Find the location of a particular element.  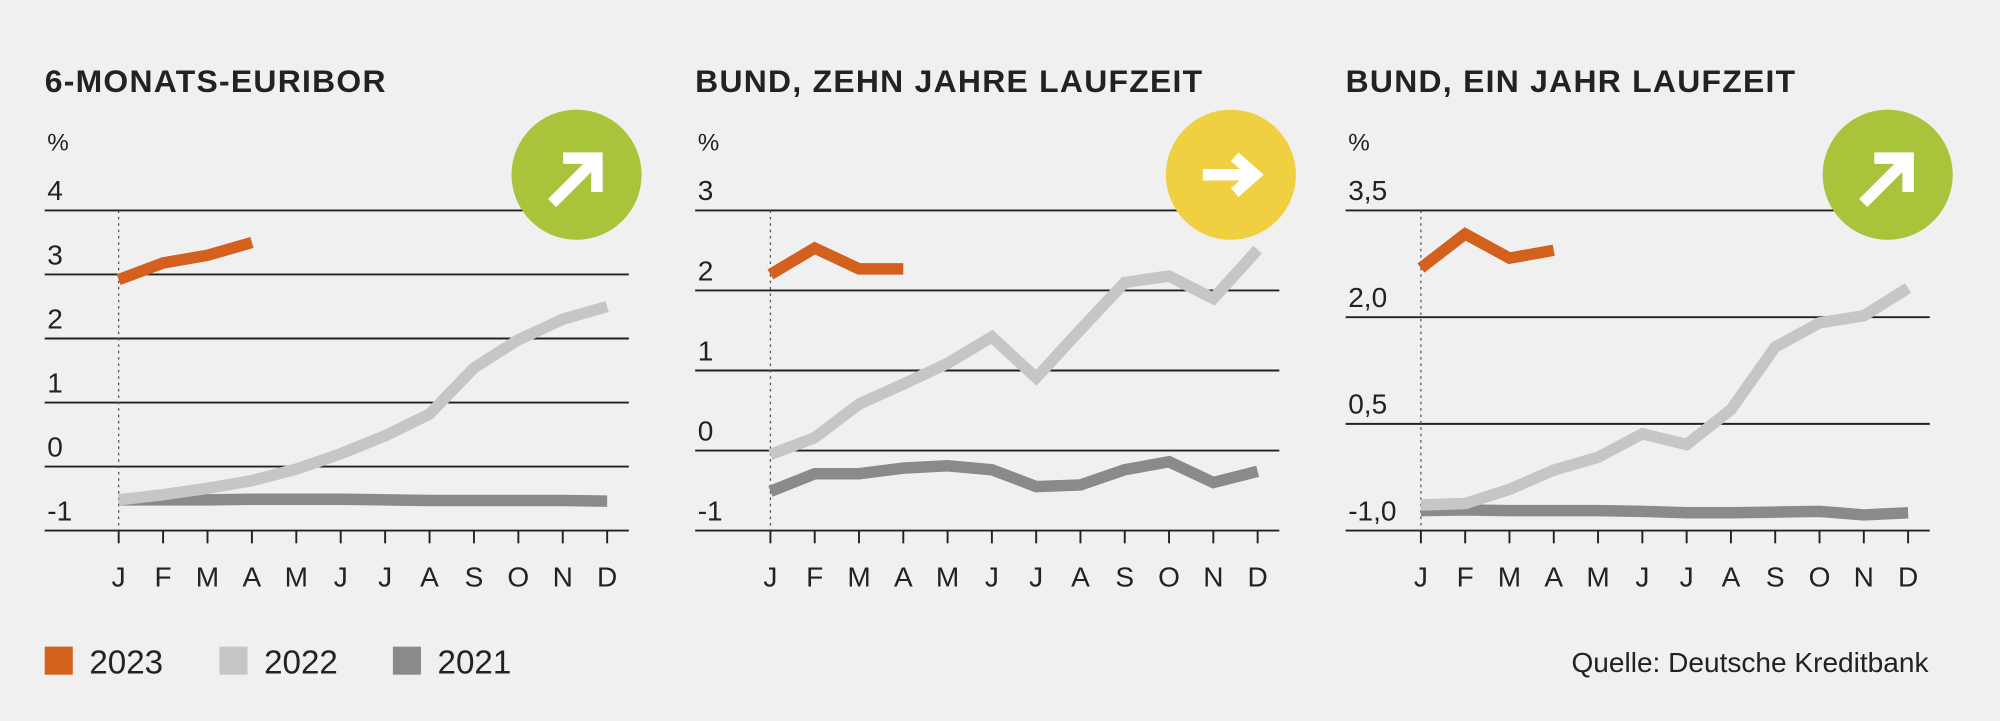

chart-title: BUND, ZEHN JAHRE LAUFZEIT is located at coordinates (949, 81).